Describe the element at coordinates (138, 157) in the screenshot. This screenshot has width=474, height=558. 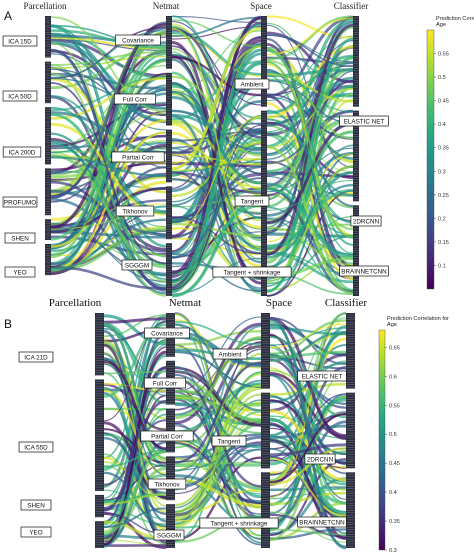
I see `svg-text: Partial Corr` at that location.